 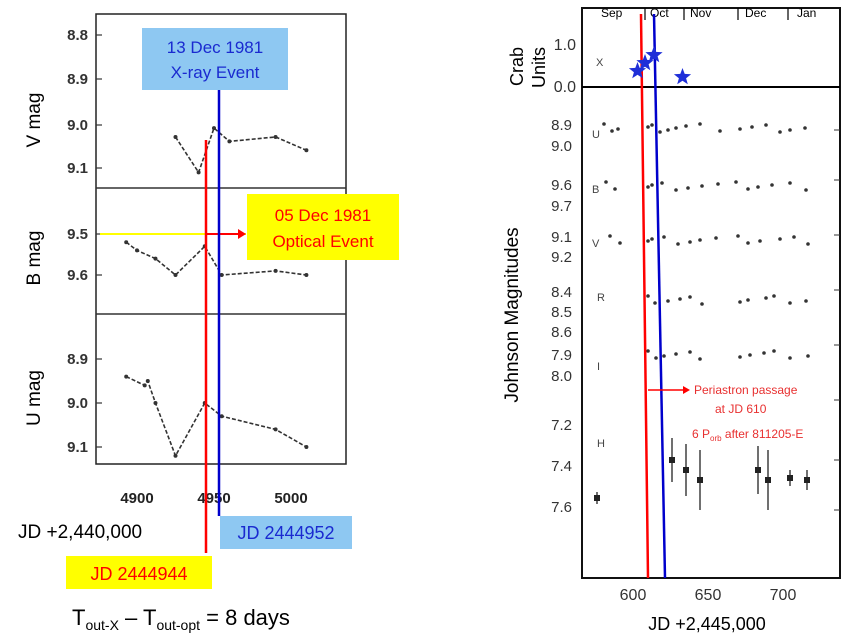 I want to click on crab-label-line1: Crab, so click(x=517, y=66).